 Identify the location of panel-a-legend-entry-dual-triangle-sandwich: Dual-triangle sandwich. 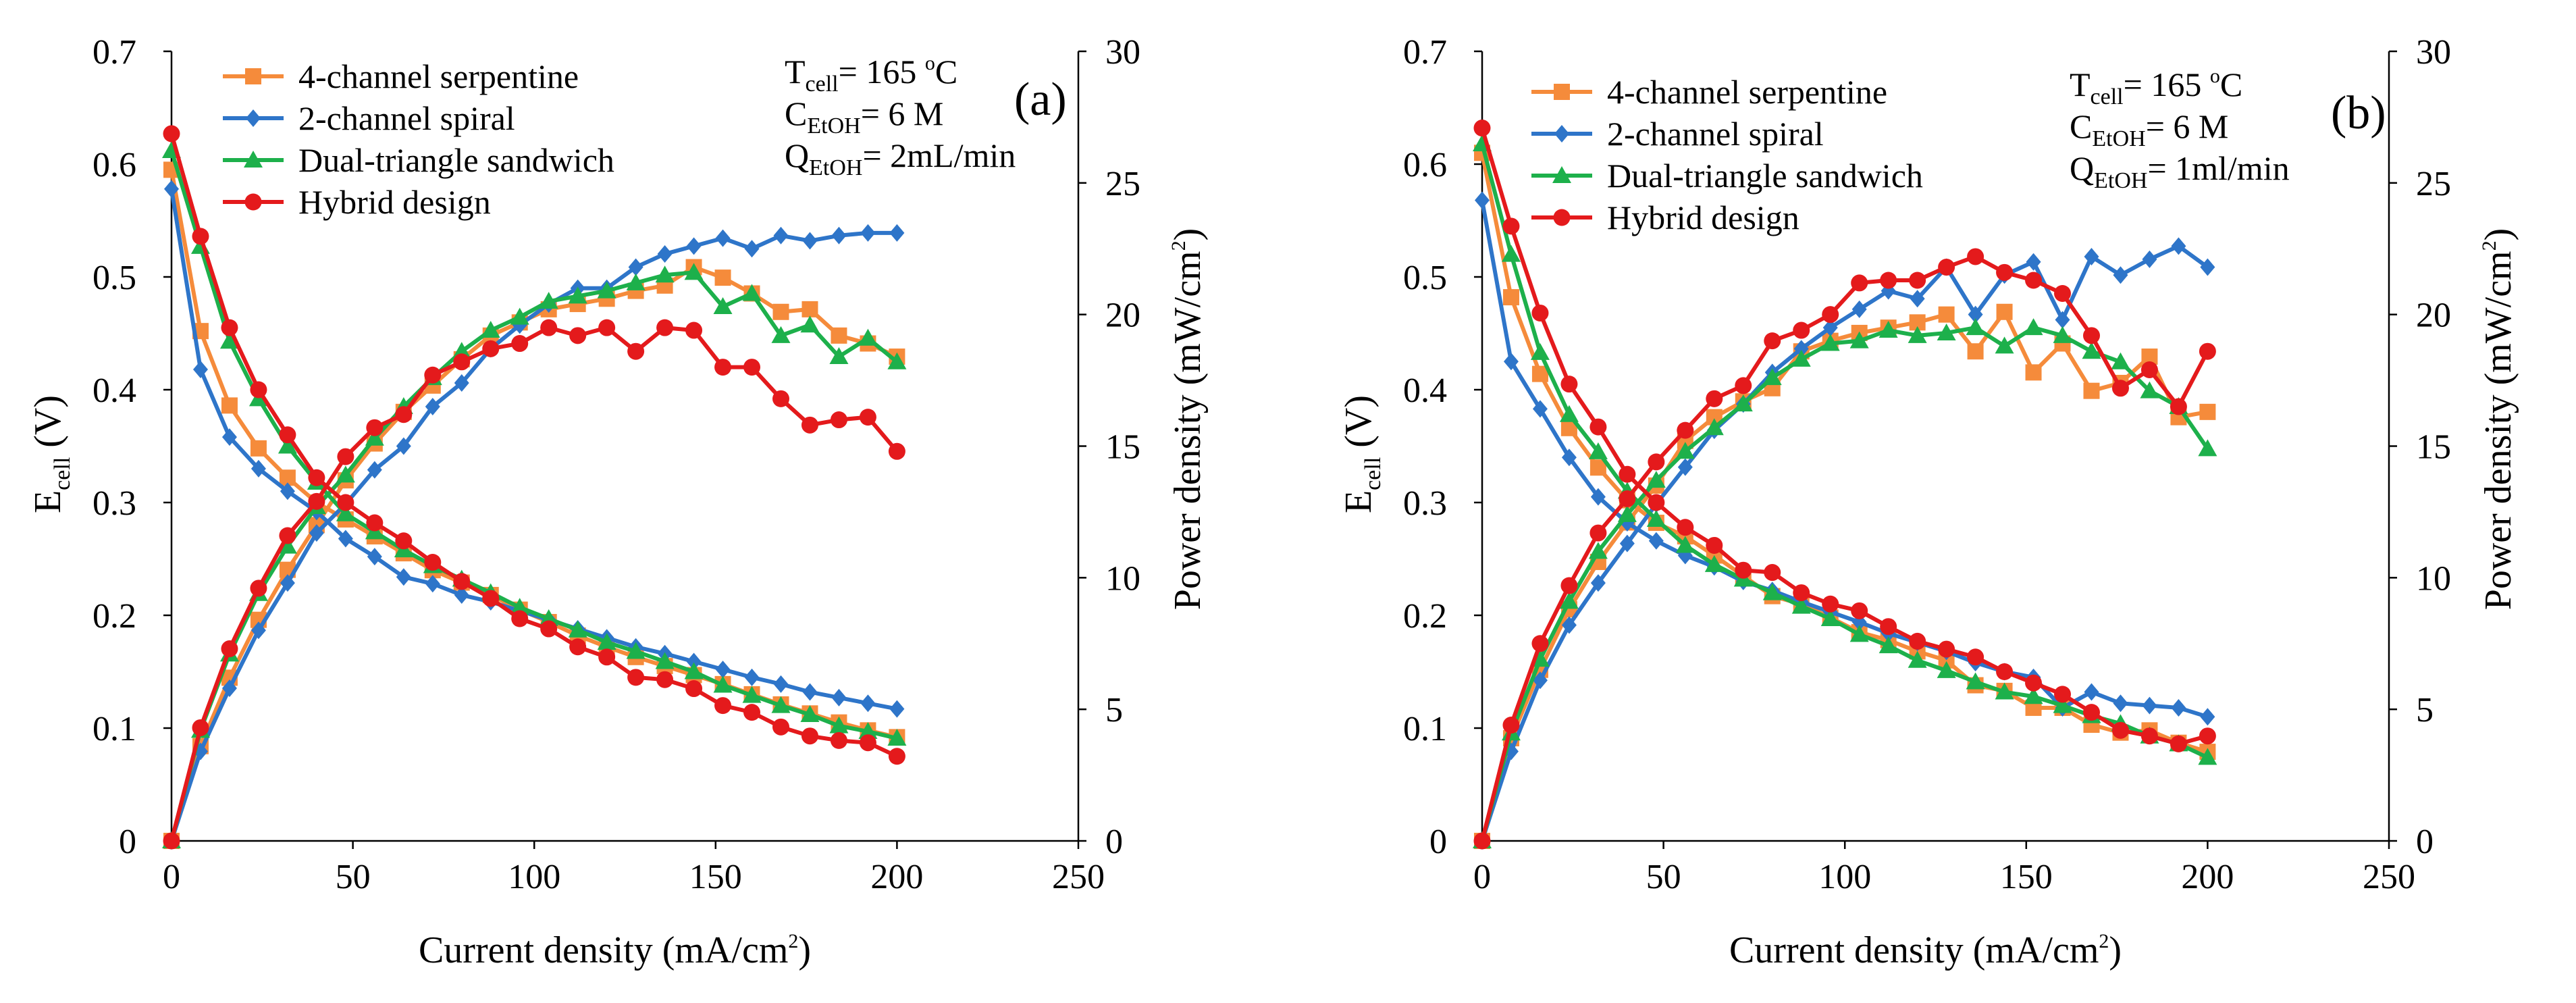
(418, 160).